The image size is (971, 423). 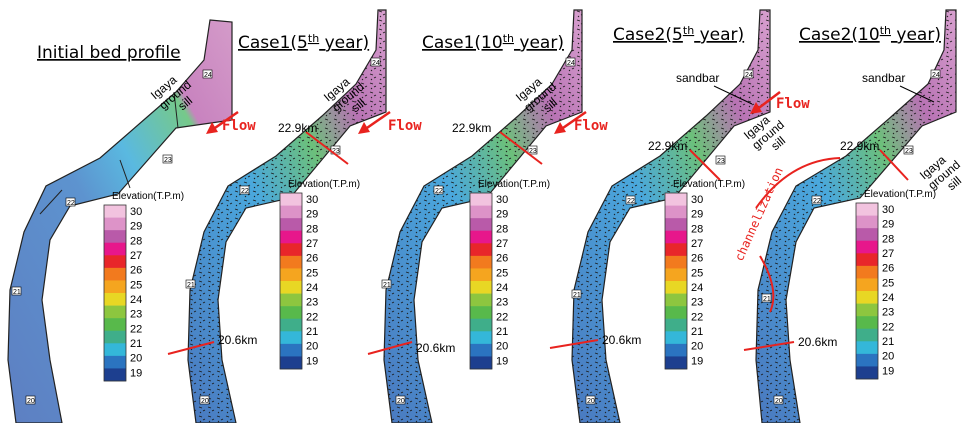 What do you see at coordinates (908, 150) in the screenshot?
I see `km-marker: 23` at bounding box center [908, 150].